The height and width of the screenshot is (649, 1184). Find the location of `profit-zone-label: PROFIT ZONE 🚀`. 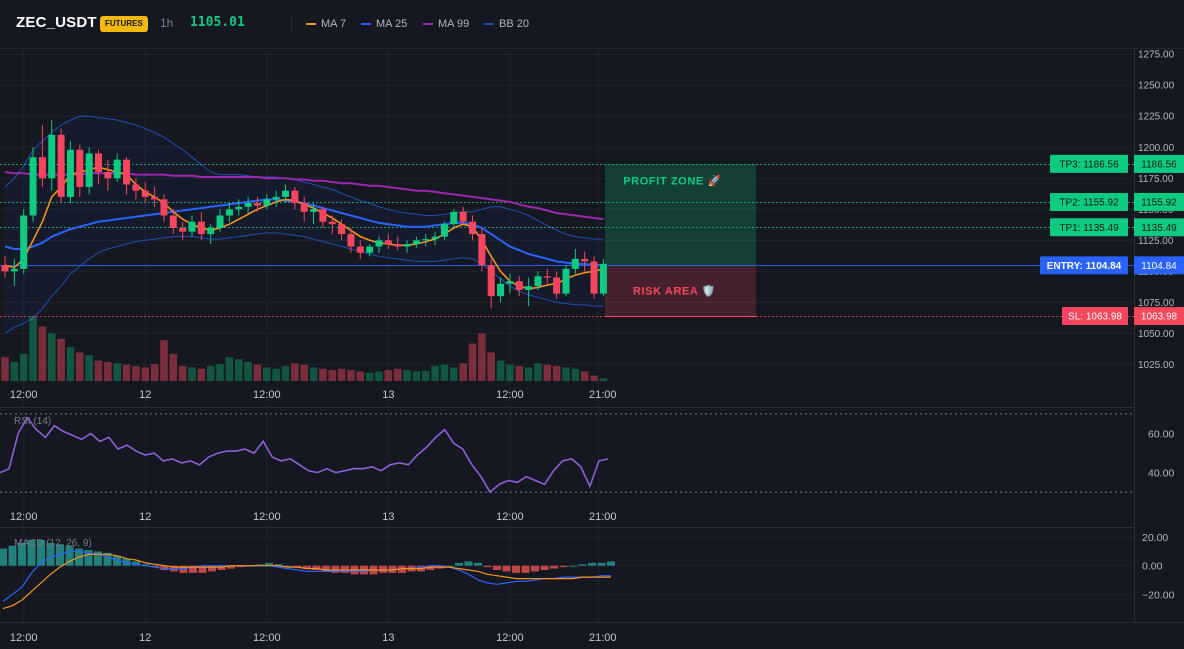

profit-zone-label: PROFIT ZONE 🚀 is located at coordinates (672, 180).